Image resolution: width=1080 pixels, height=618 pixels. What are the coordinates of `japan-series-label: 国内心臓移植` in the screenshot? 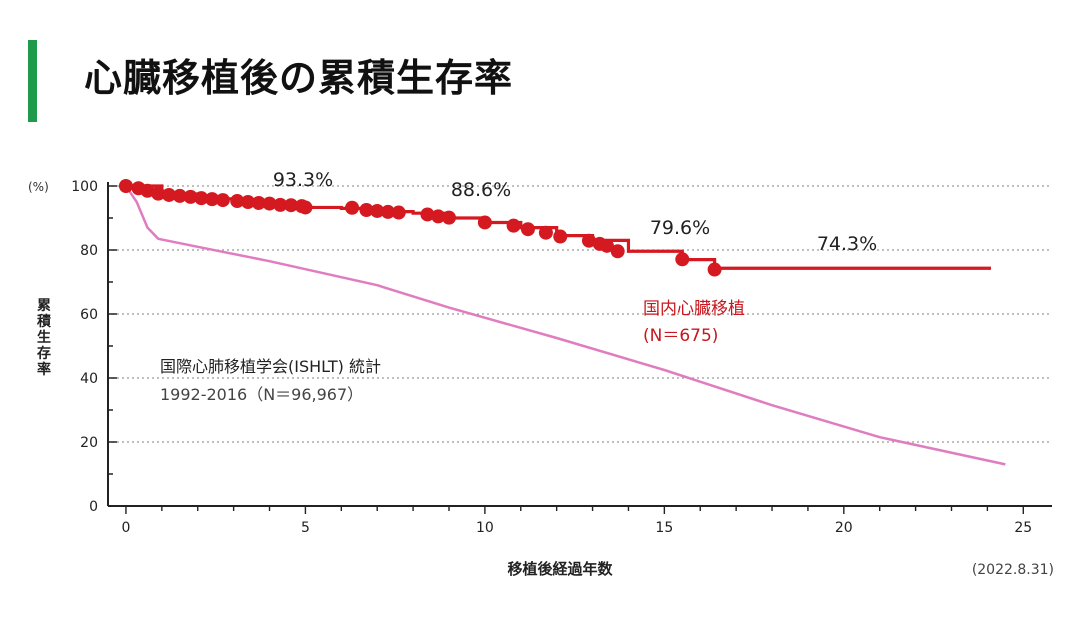 It's located at (694, 309).